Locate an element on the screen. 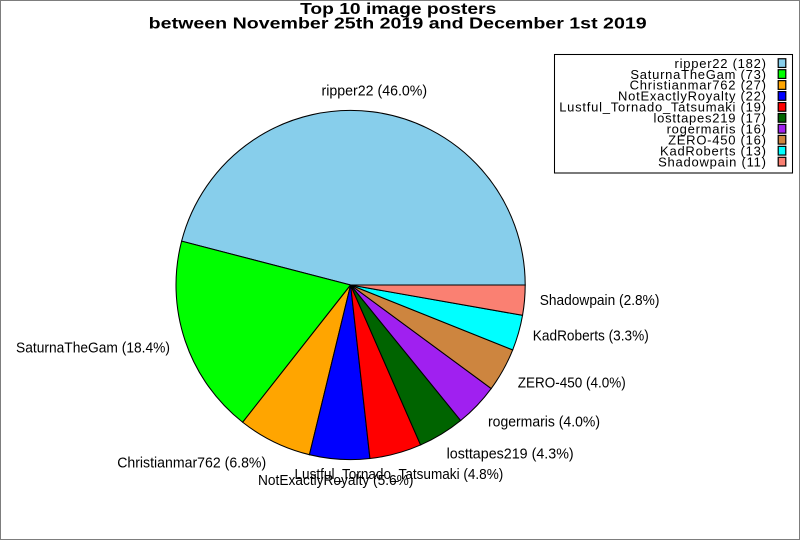 Image resolution: width=800 pixels, height=540 pixels. svg-text: Christianmar762 (6.8%) is located at coordinates (191, 463).